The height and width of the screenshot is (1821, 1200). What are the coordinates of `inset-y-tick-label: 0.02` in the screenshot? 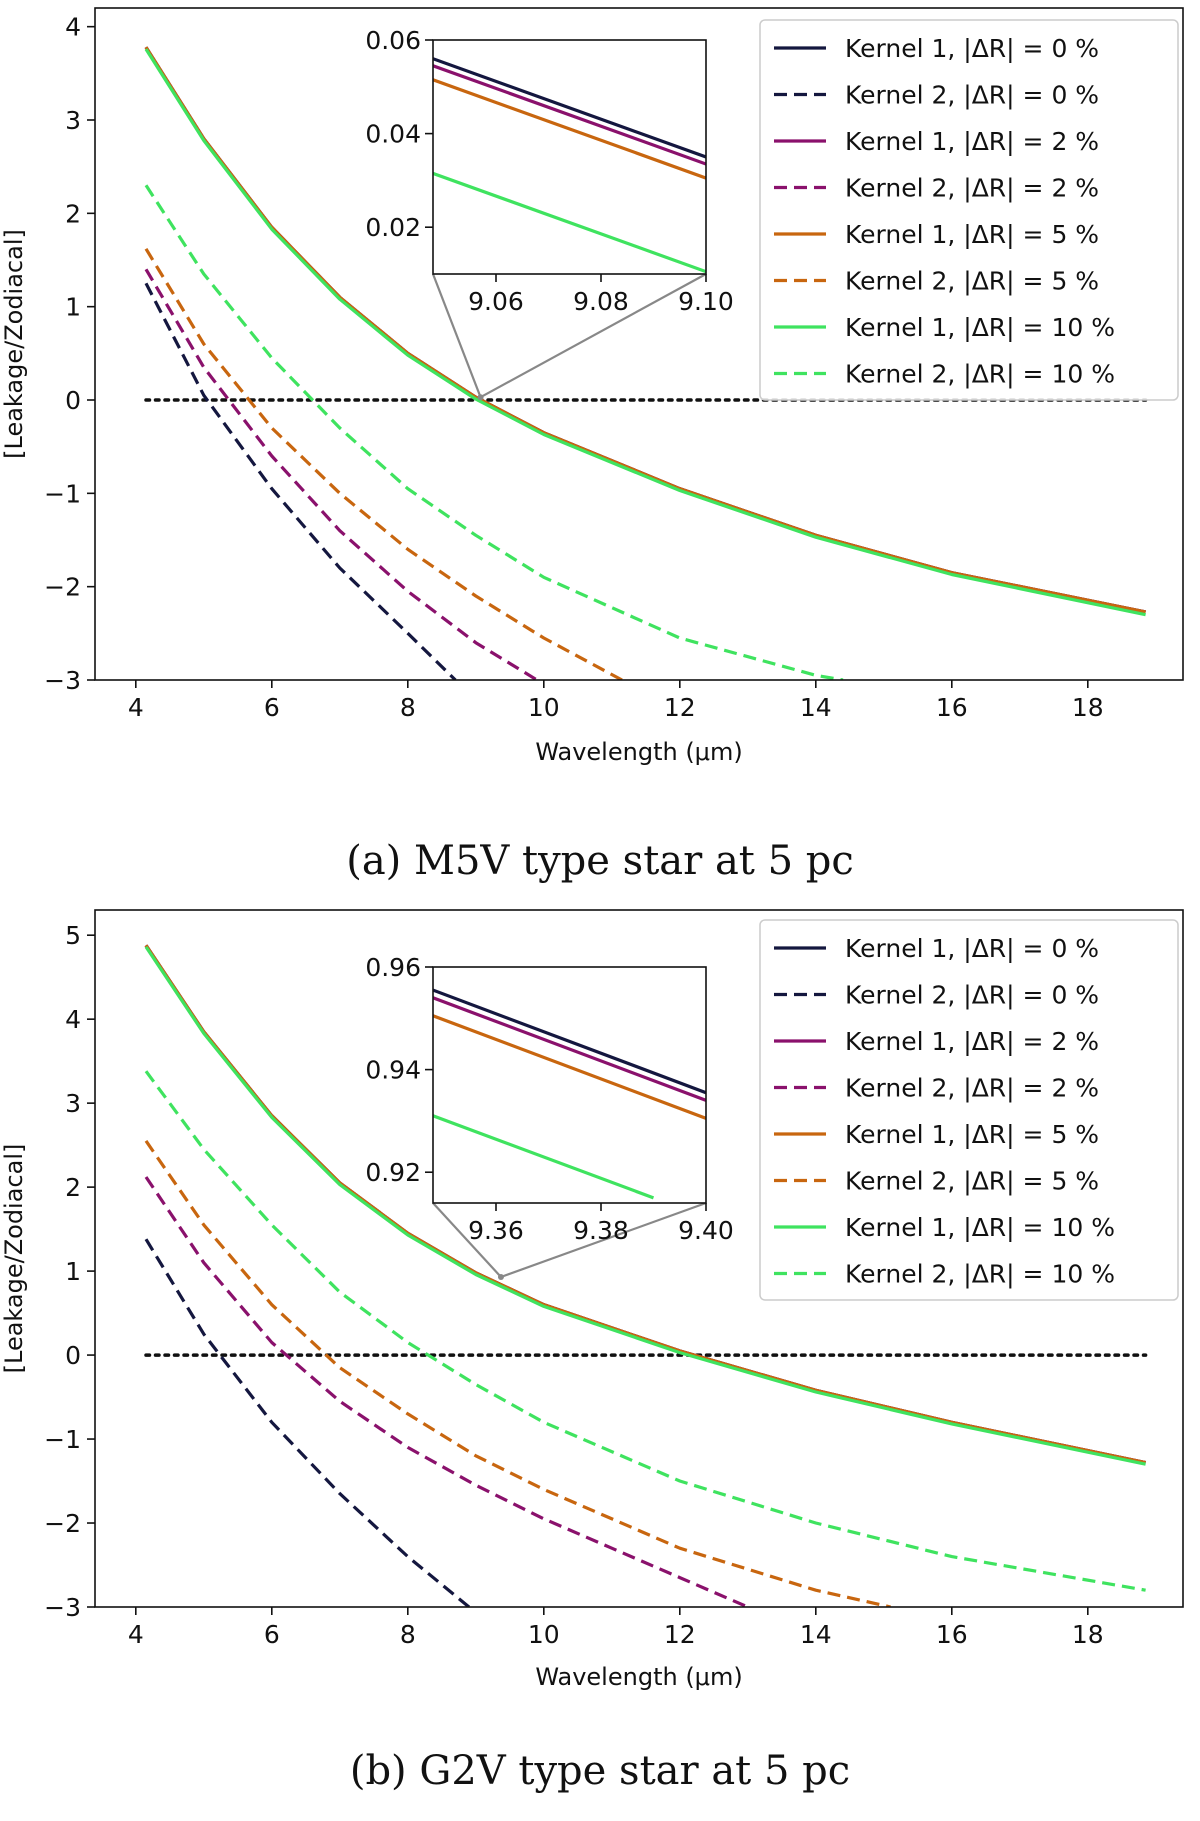 It's located at (393, 227).